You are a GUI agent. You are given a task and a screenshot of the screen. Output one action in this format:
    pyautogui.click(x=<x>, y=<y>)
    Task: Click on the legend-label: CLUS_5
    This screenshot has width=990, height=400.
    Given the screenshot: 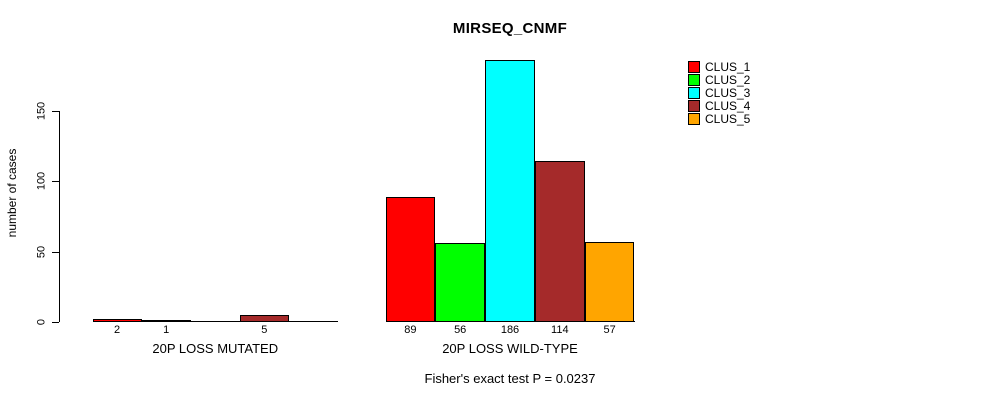 What is the action you would take?
    pyautogui.click(x=728, y=119)
    